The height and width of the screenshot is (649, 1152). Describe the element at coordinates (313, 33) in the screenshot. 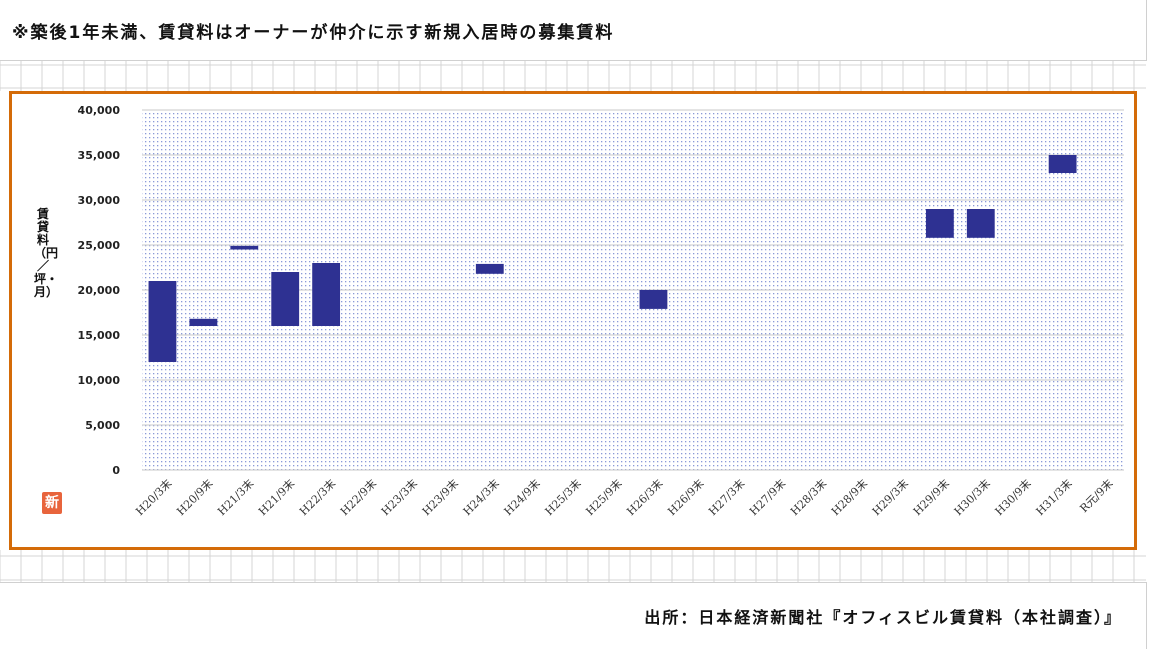

I see `chart-note: ※築後1年未満、賃貸料はオーナーが仲介に示す新規入居時の募集賃料` at that location.